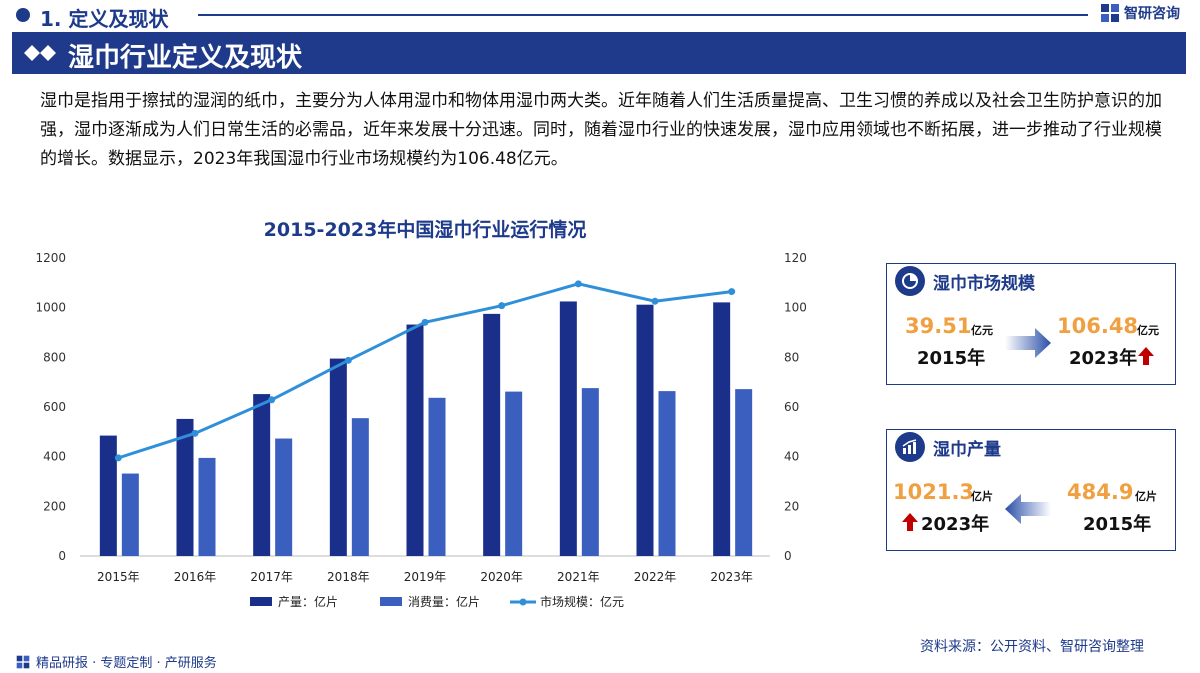  Describe the element at coordinates (1098, 326) in the screenshot. I see `market-to-value: 106.48` at that location.